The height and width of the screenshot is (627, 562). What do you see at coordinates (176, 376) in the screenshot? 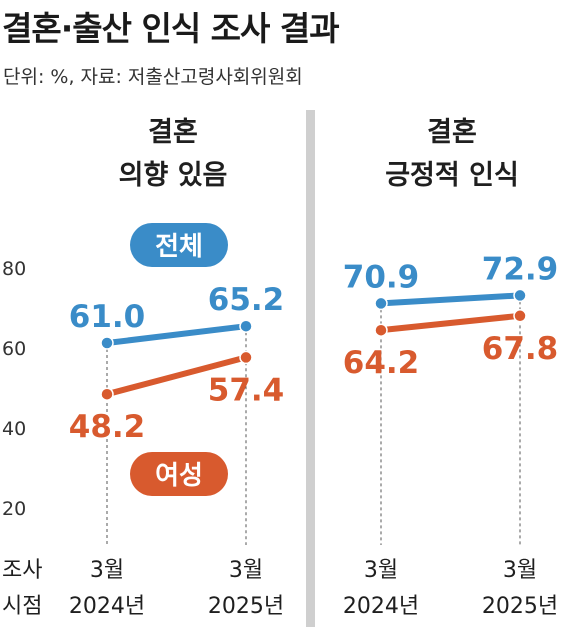
I see `panel1-female-line` at bounding box center [176, 376].